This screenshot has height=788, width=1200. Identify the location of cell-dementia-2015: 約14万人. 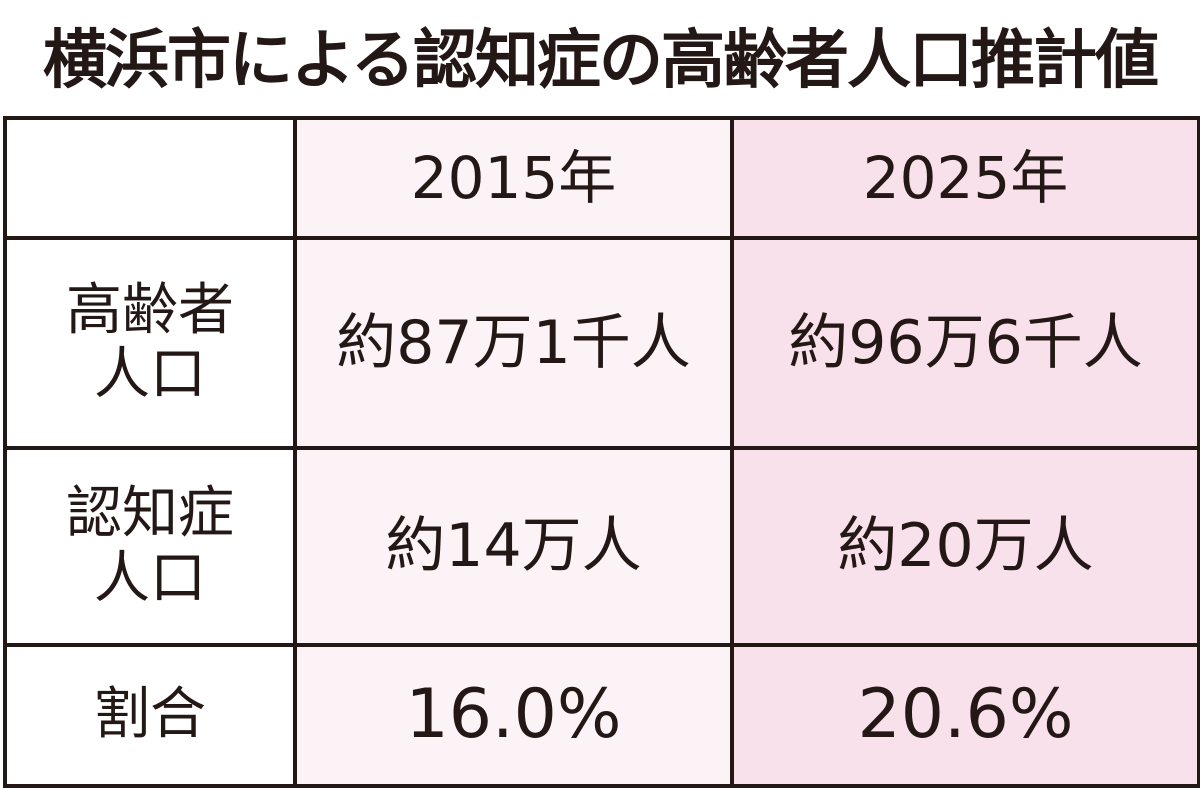
(513, 546).